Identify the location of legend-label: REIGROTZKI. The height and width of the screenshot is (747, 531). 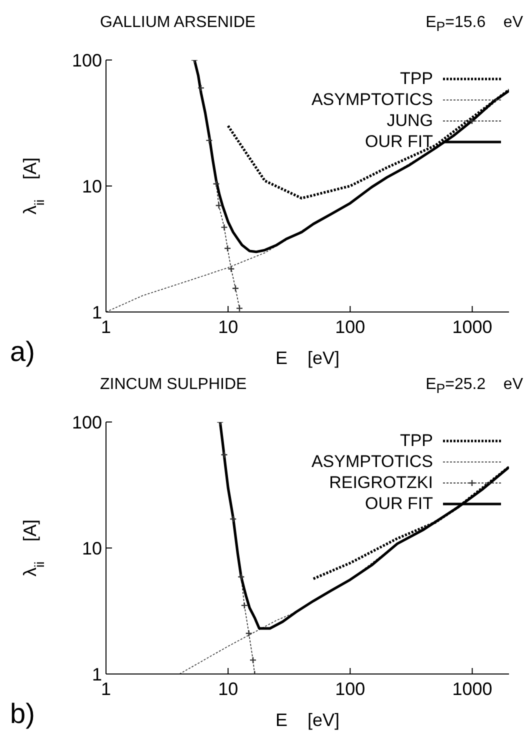
(381, 482).